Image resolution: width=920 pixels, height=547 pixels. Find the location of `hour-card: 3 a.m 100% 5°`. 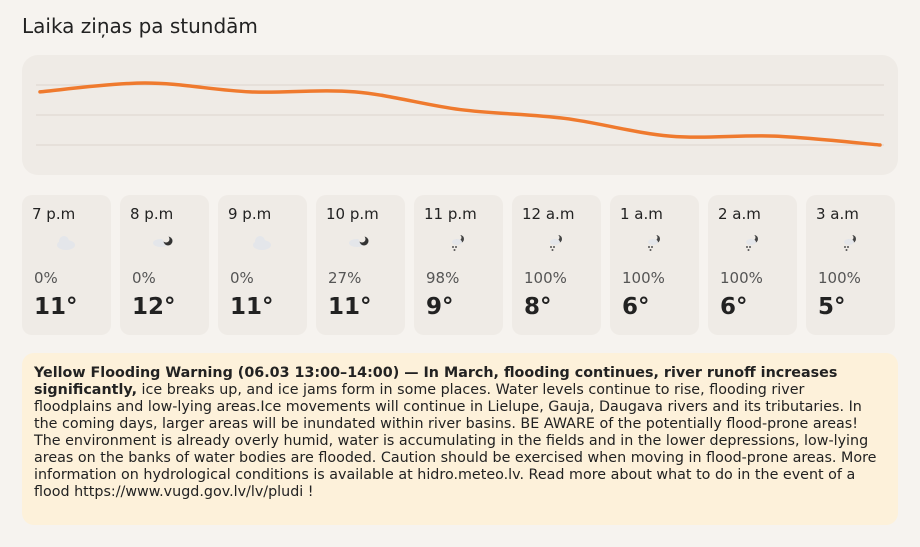

hour-card: 3 a.m 100% 5° is located at coordinates (850, 265).